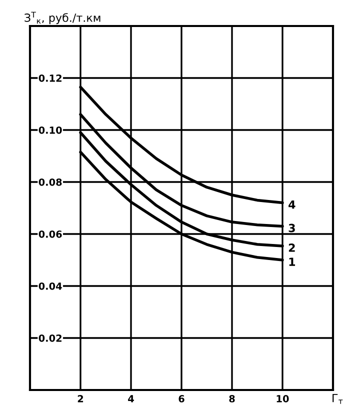 The height and width of the screenshot is (412, 349). Describe the element at coordinates (50, 338) in the screenshot. I see `y-tick-label: 0.02` at that location.